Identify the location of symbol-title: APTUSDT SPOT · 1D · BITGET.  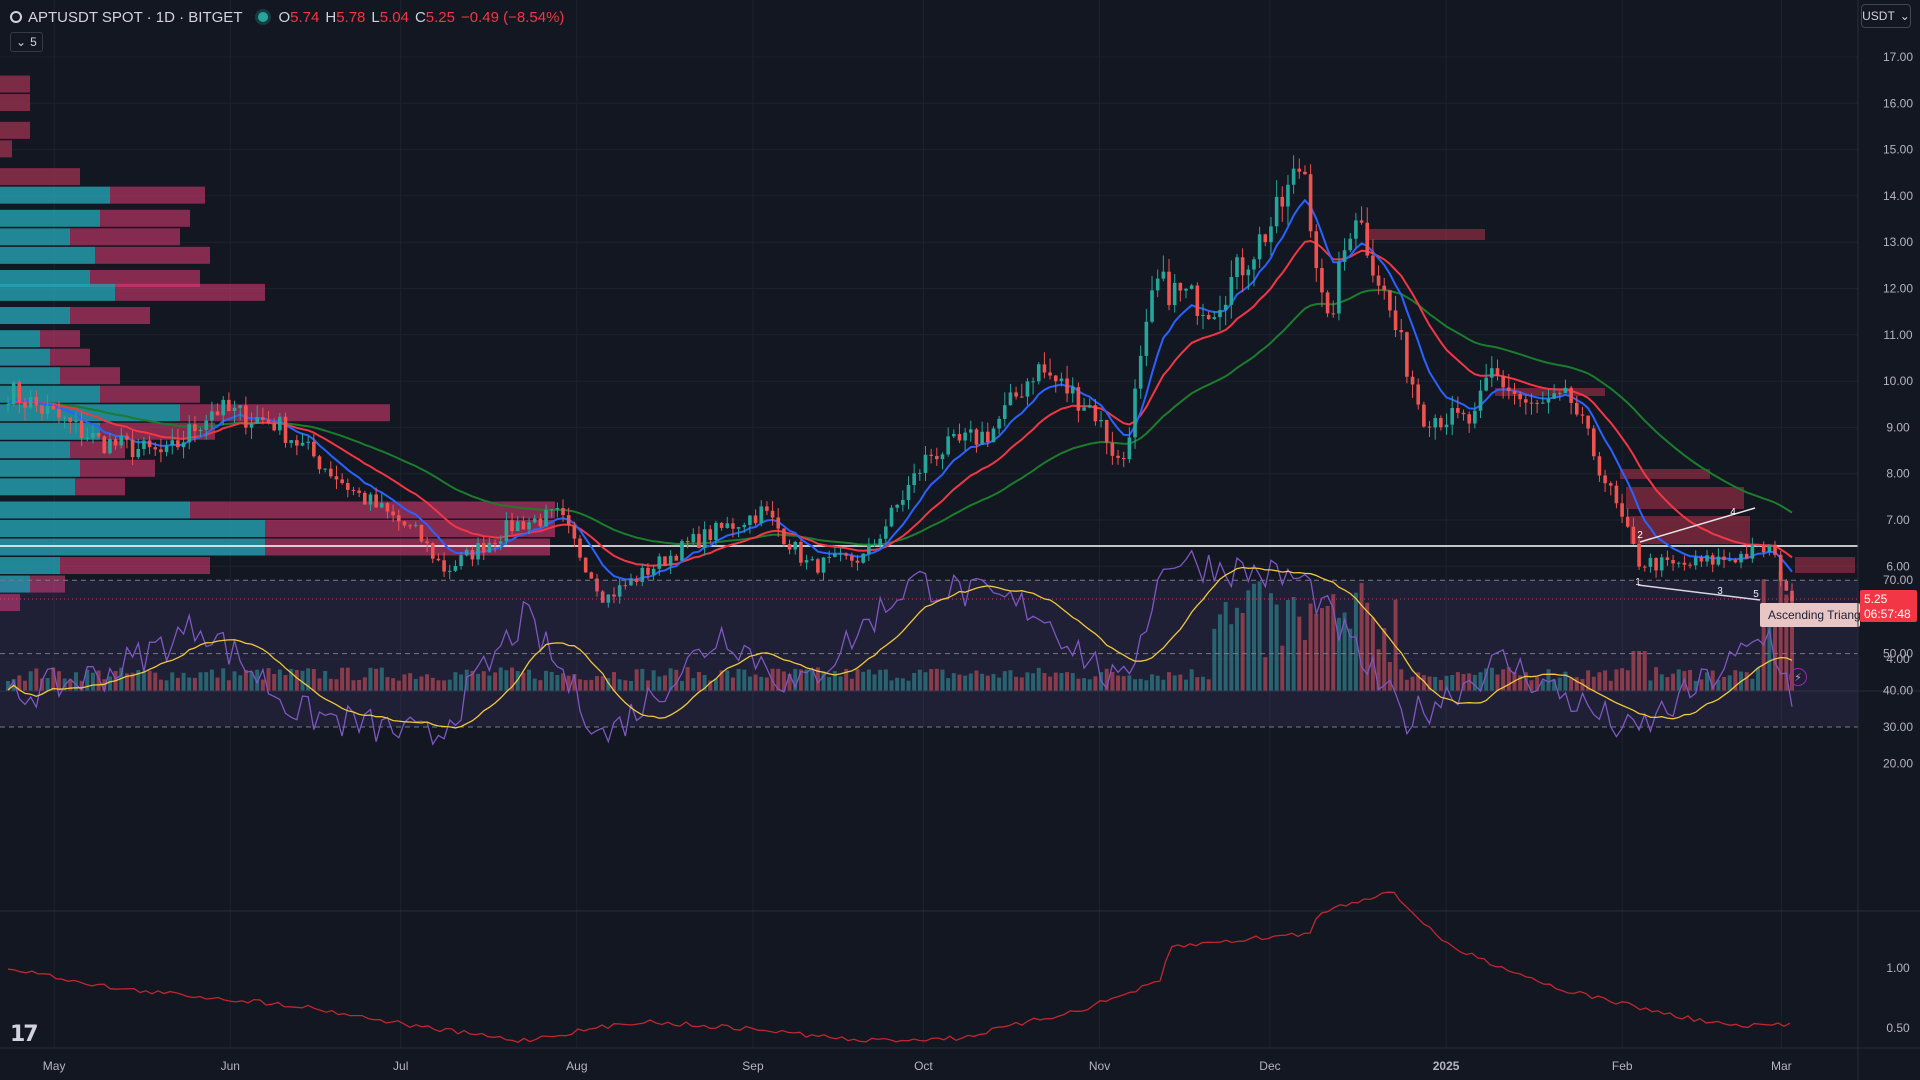
(135, 17).